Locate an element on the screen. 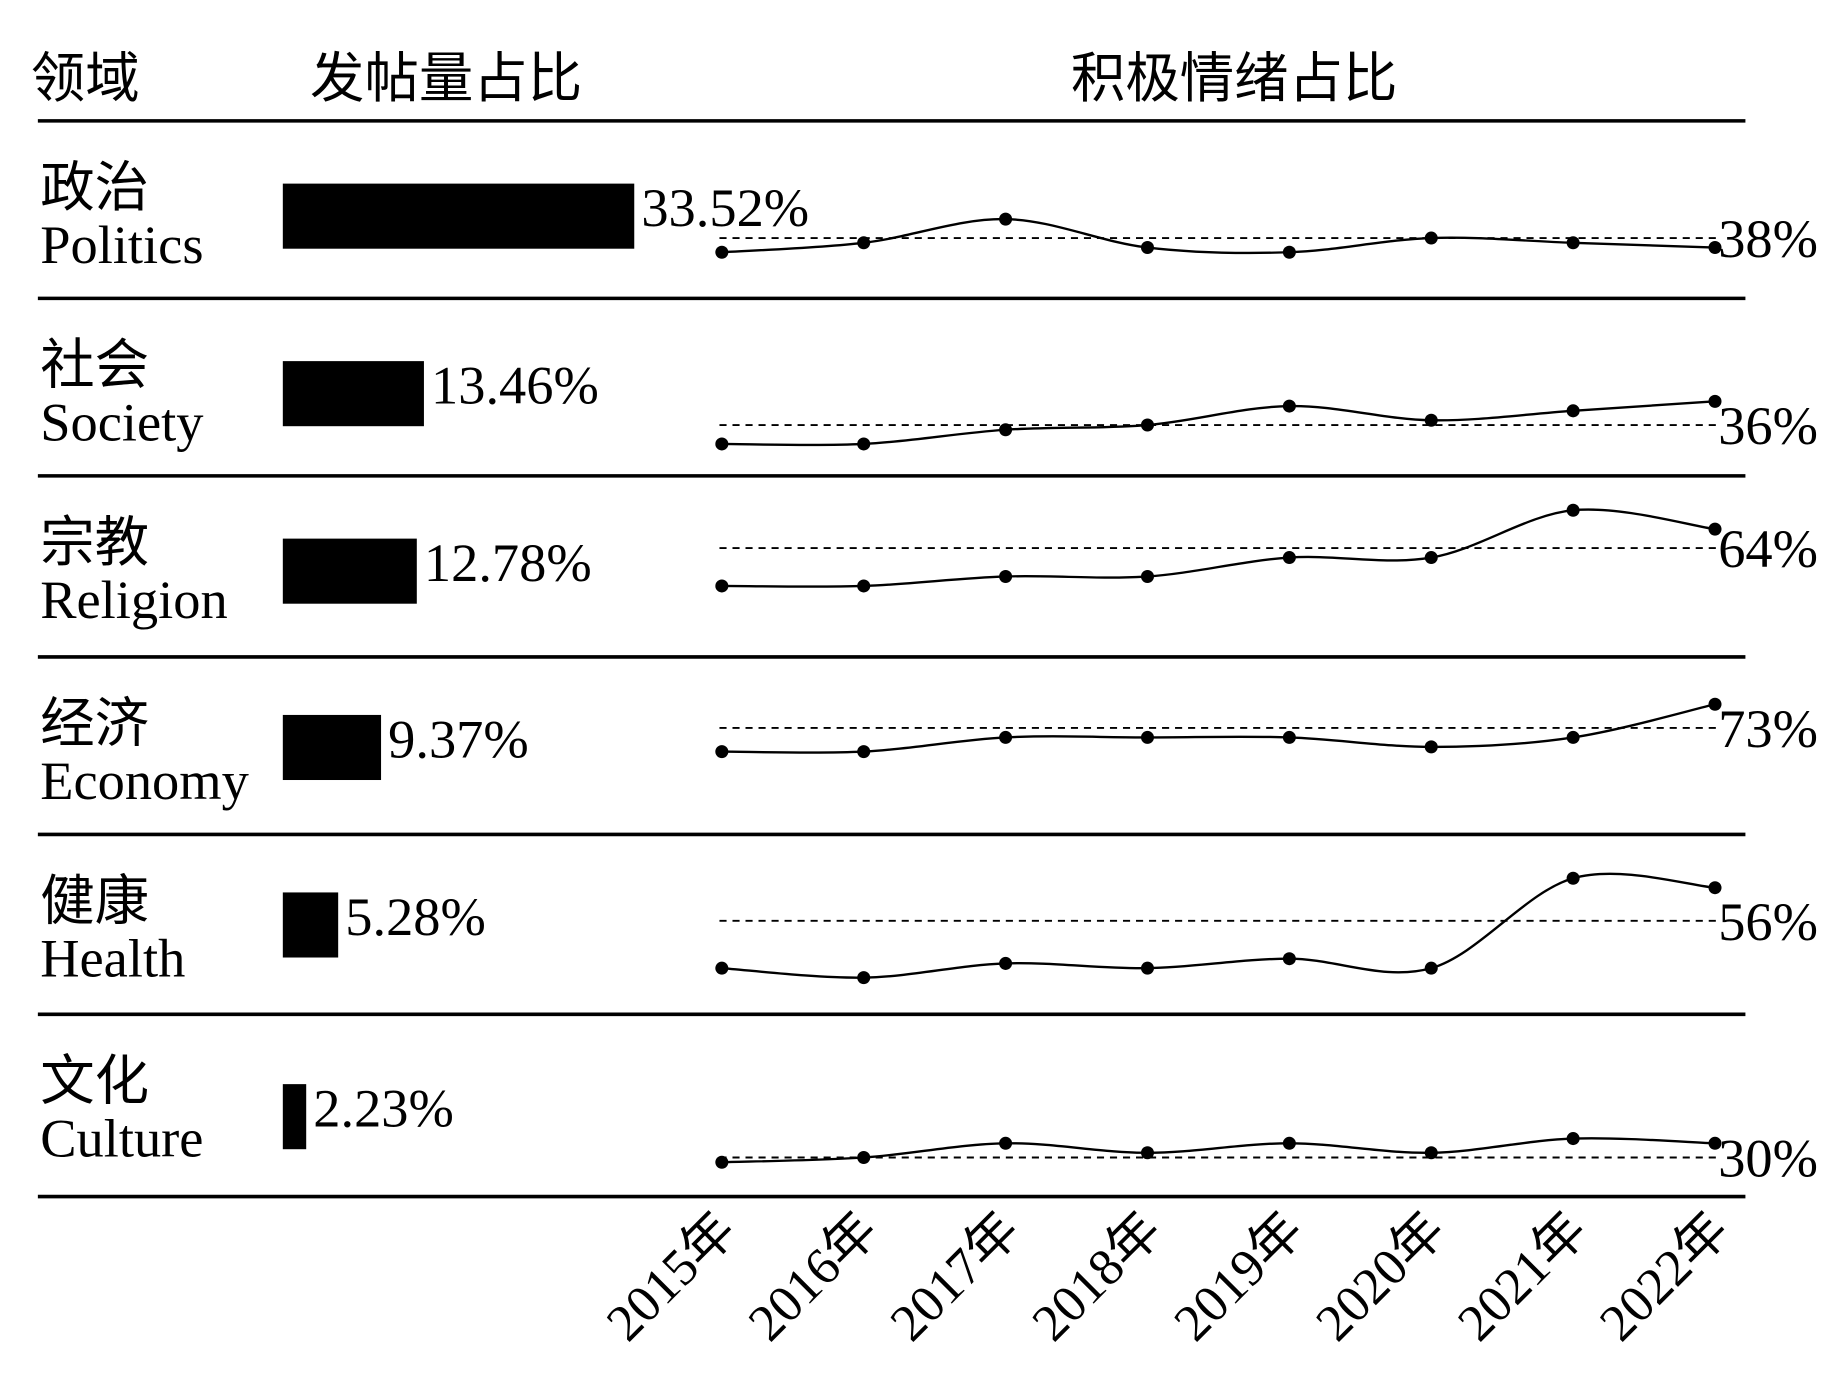 Image resolution: width=1846 pixels, height=1397 pixels. category-label-en: Religion is located at coordinates (133, 599).